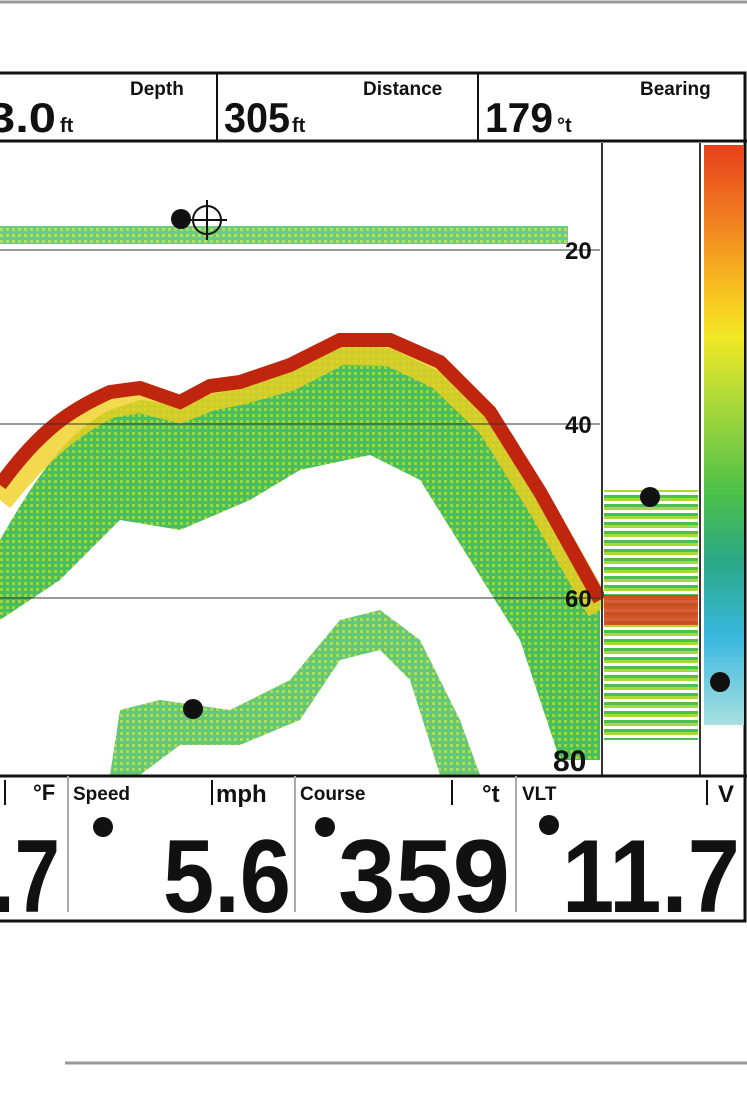 The image size is (747, 1094). Describe the element at coordinates (578, 251) in the screenshot. I see `depth-label: 20` at that location.